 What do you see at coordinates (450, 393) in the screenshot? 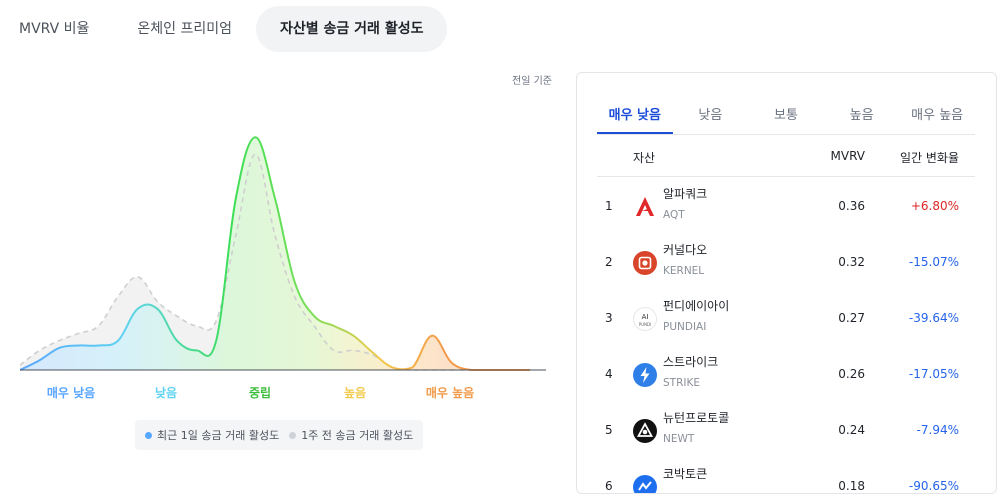
I see `category-label-very-high: 매우 높음` at bounding box center [450, 393].